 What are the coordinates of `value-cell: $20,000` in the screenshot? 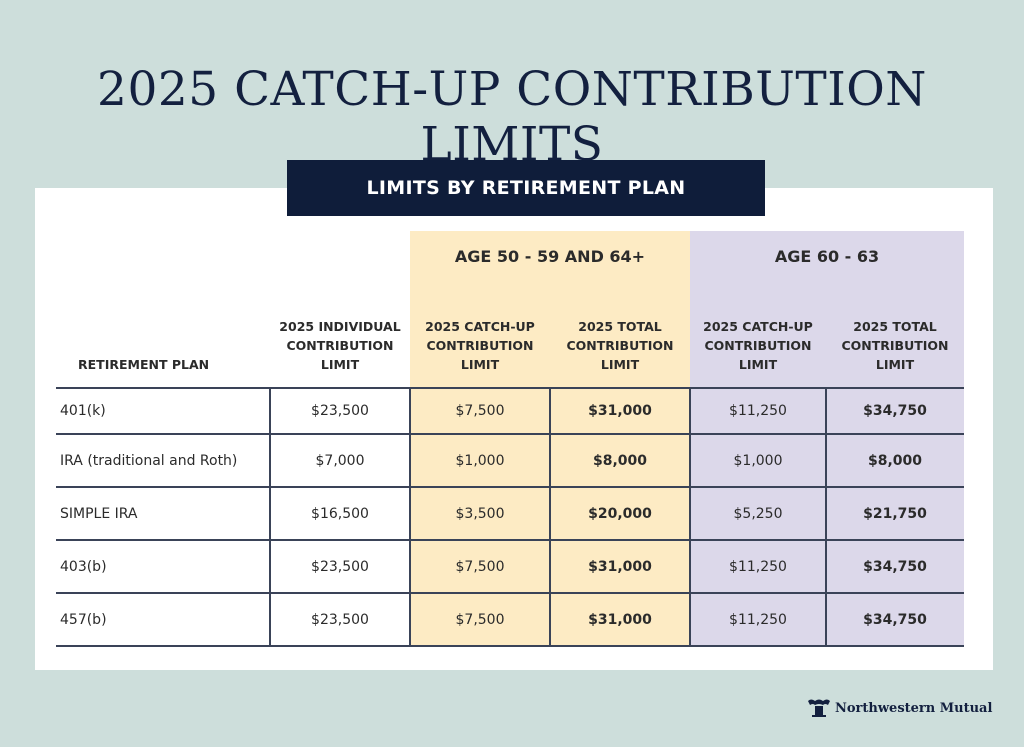 It's located at (620, 513).